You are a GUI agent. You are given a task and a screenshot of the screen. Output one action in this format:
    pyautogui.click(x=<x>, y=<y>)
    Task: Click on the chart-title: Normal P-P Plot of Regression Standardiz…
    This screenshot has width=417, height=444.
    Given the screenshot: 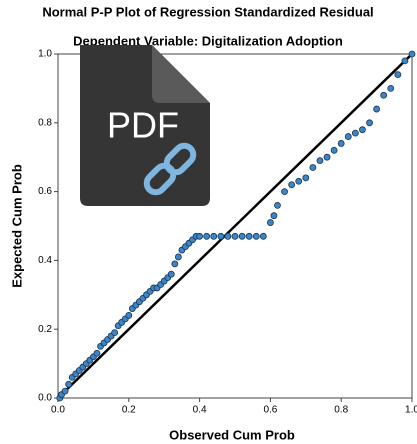 What is the action you would take?
    pyautogui.click(x=207, y=11)
    